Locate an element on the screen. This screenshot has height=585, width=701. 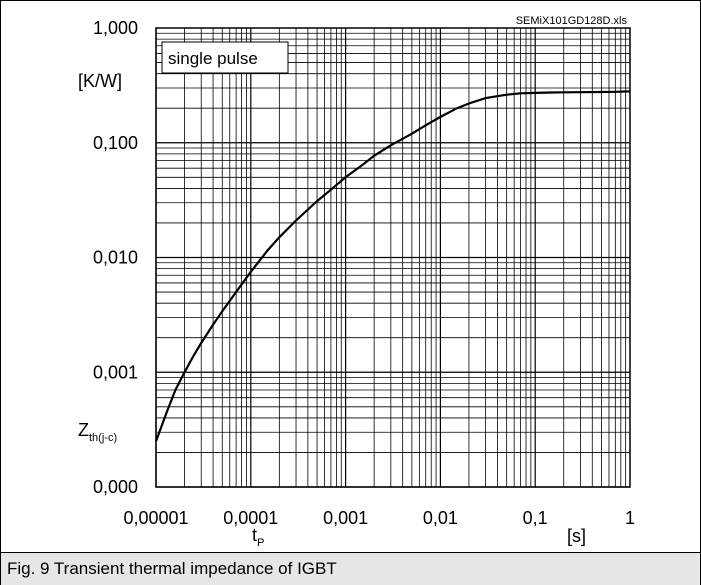
x-tick-label: 0,001 is located at coordinates (345, 518).